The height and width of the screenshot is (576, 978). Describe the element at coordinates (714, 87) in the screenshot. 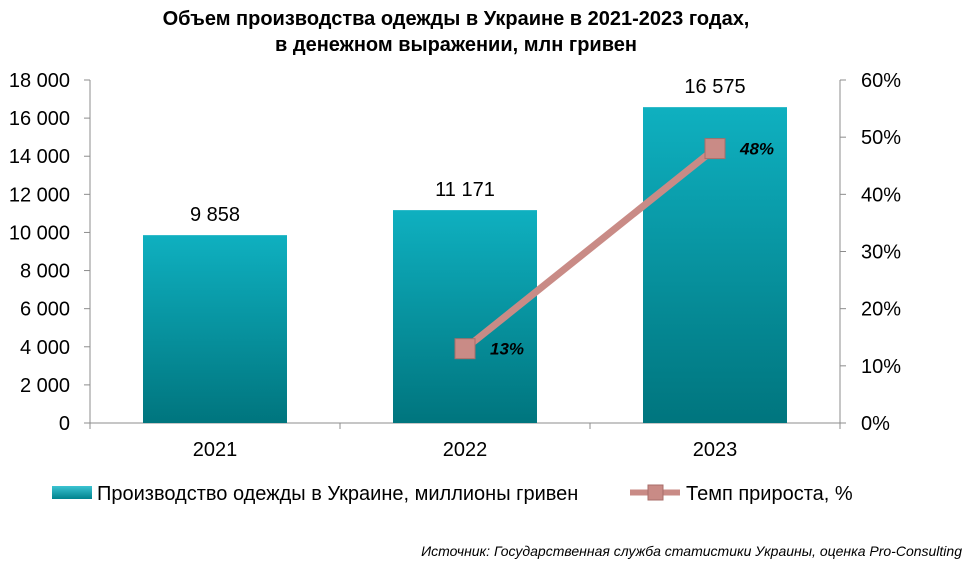

I see `bar-value-label: 16 575` at that location.